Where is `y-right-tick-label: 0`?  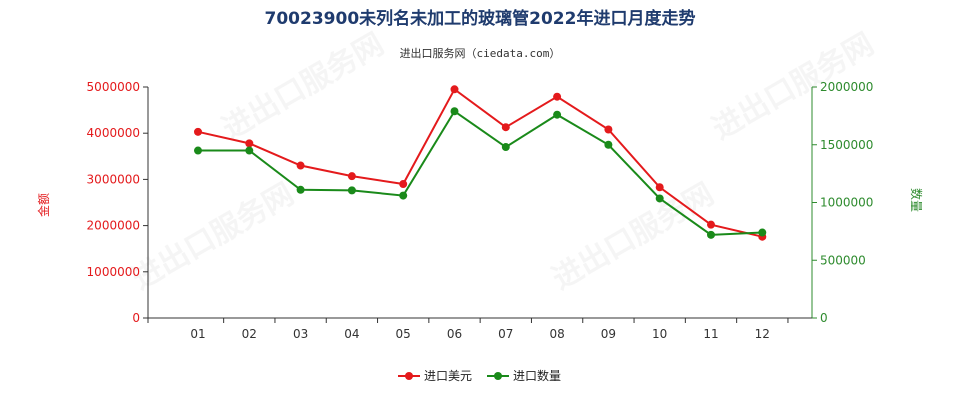
y-right-tick-label: 0 is located at coordinates (824, 318).